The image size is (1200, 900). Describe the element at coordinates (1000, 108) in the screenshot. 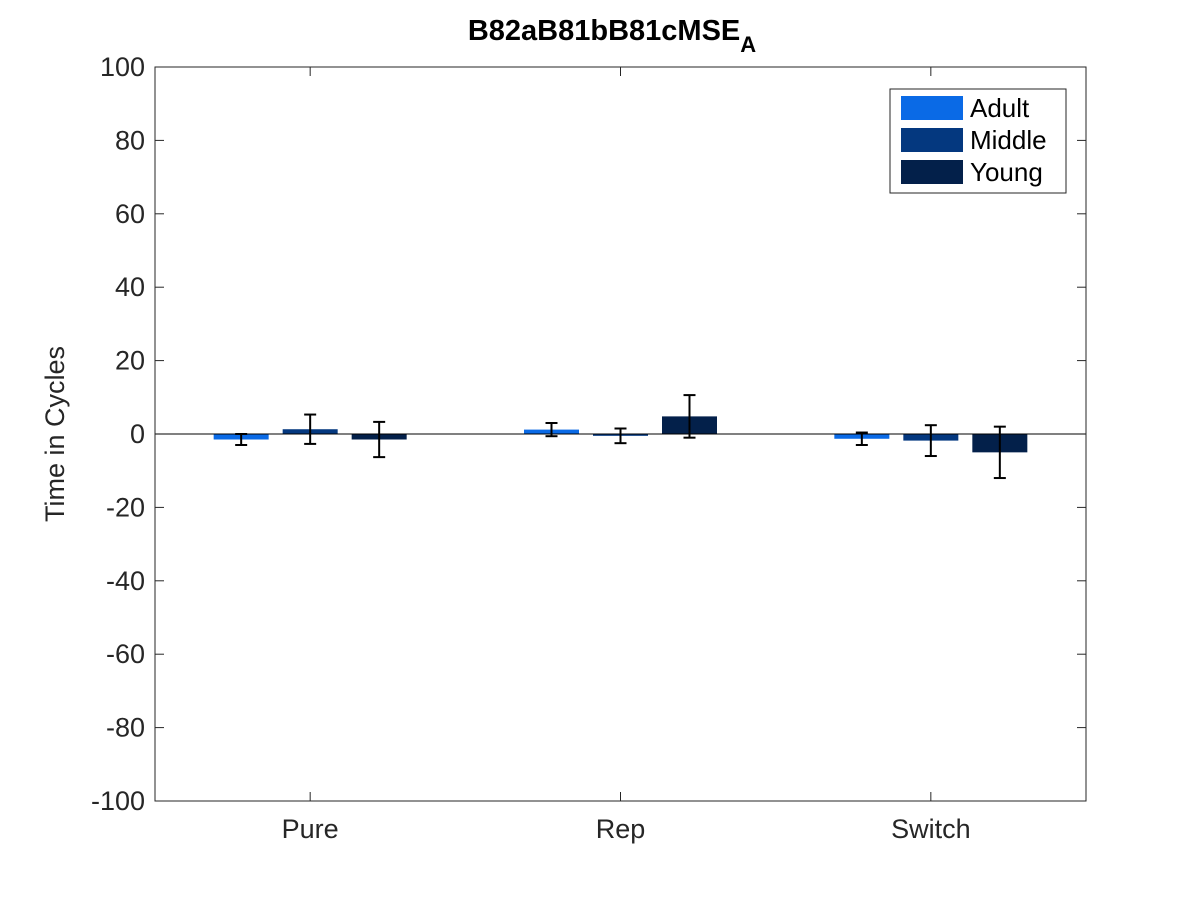

I see `legend-label-adult: Adult` at that location.